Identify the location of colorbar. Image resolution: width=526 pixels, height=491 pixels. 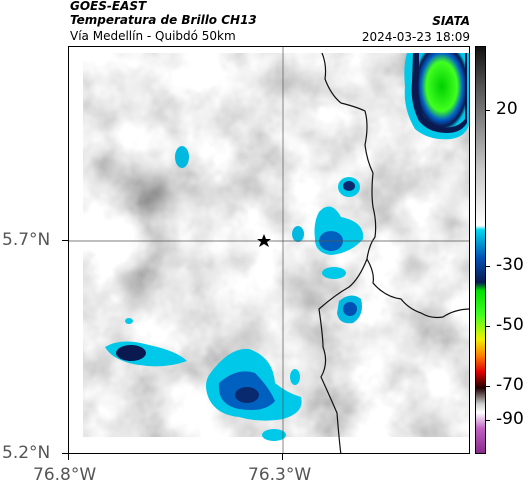
(480, 250).